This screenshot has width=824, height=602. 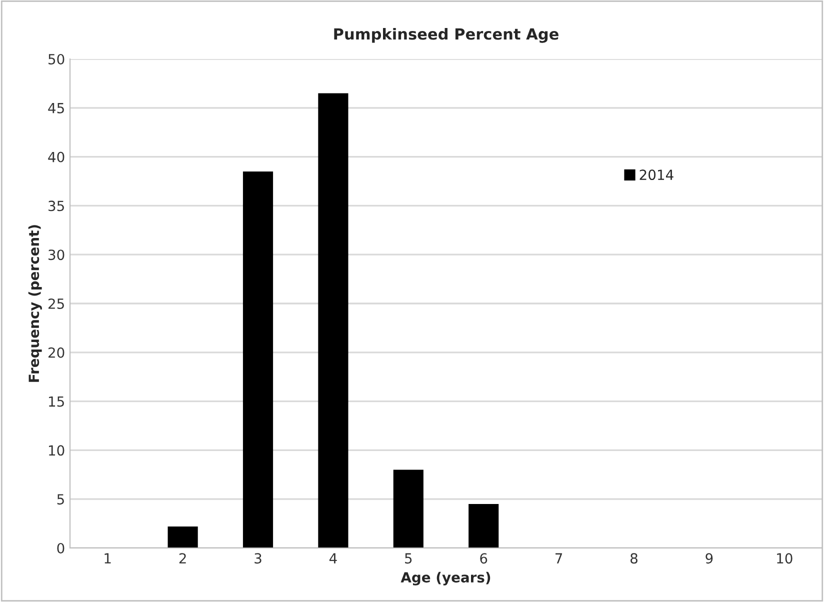 What do you see at coordinates (657, 175) in the screenshot?
I see `legend-label: 2014` at bounding box center [657, 175].